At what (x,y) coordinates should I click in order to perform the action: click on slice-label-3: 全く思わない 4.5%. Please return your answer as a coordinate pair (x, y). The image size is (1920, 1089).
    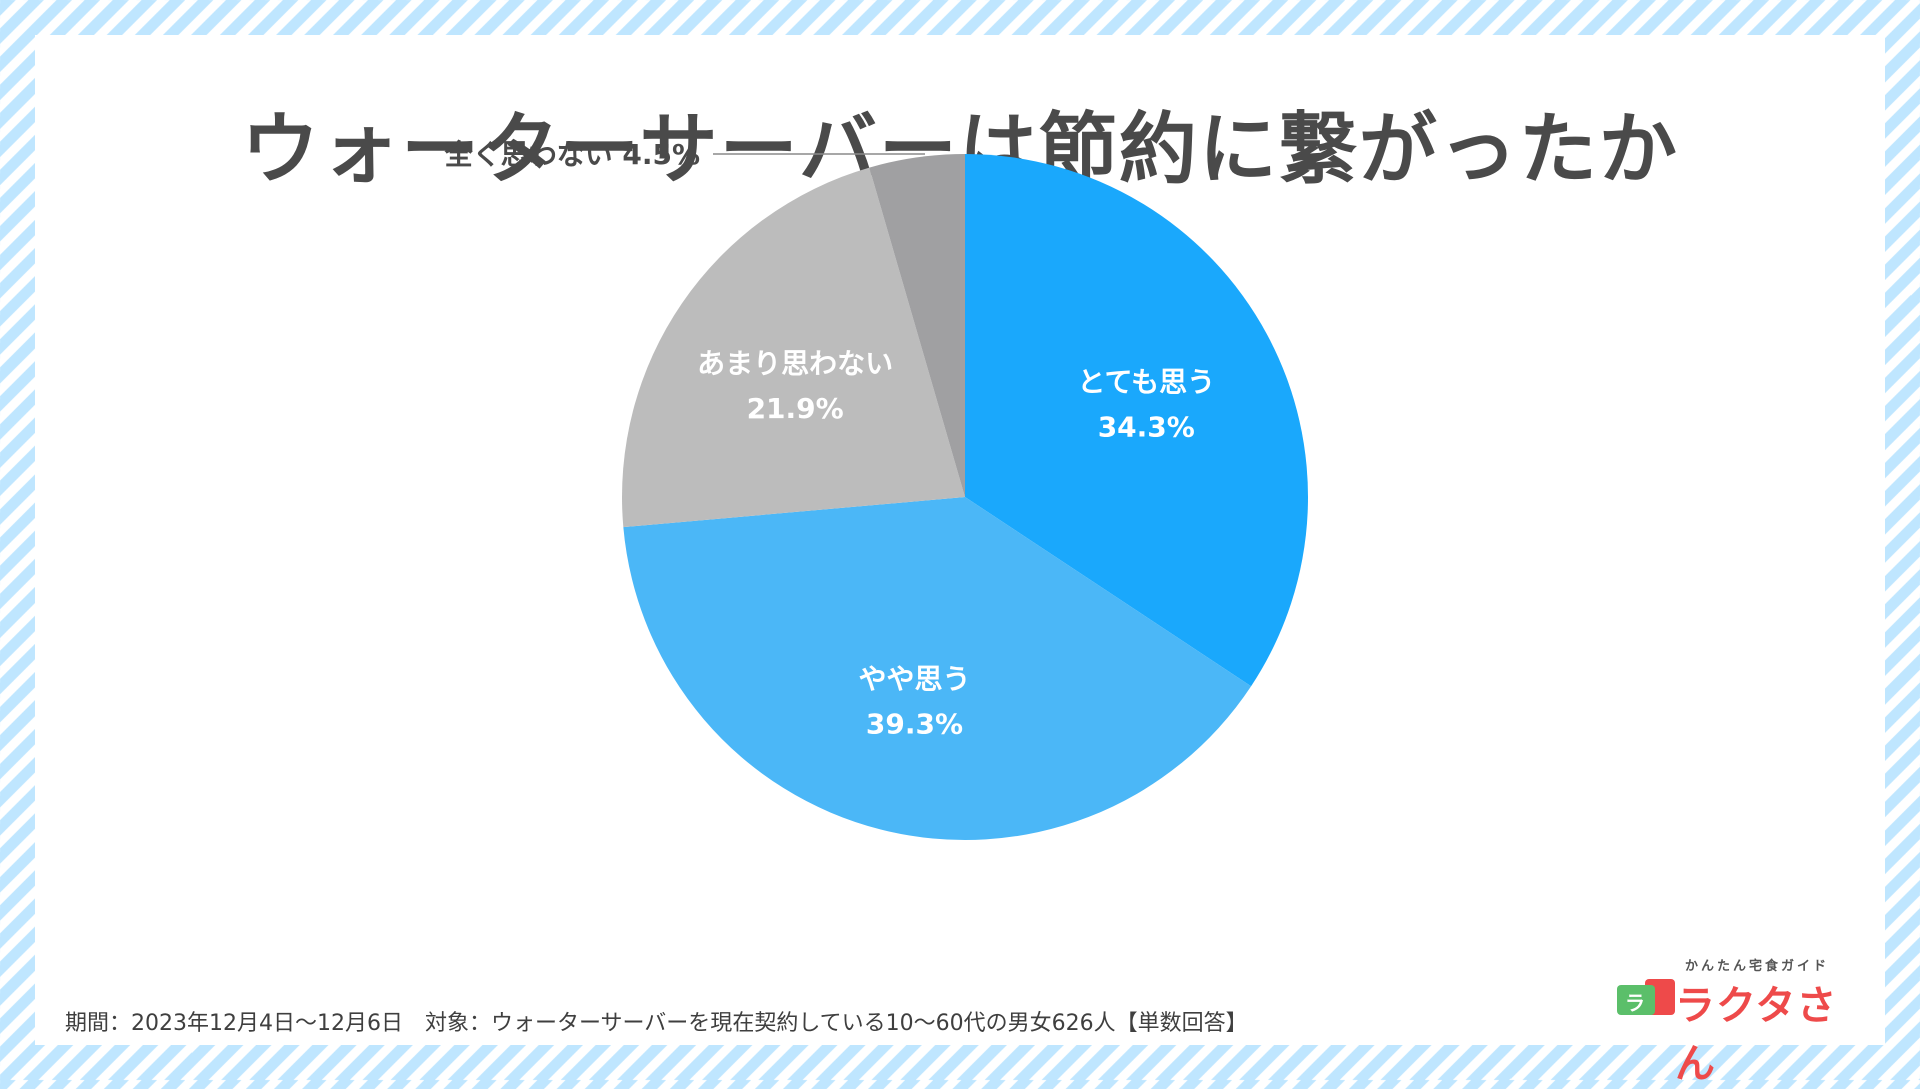
    Looking at the image, I should click on (572, 154).